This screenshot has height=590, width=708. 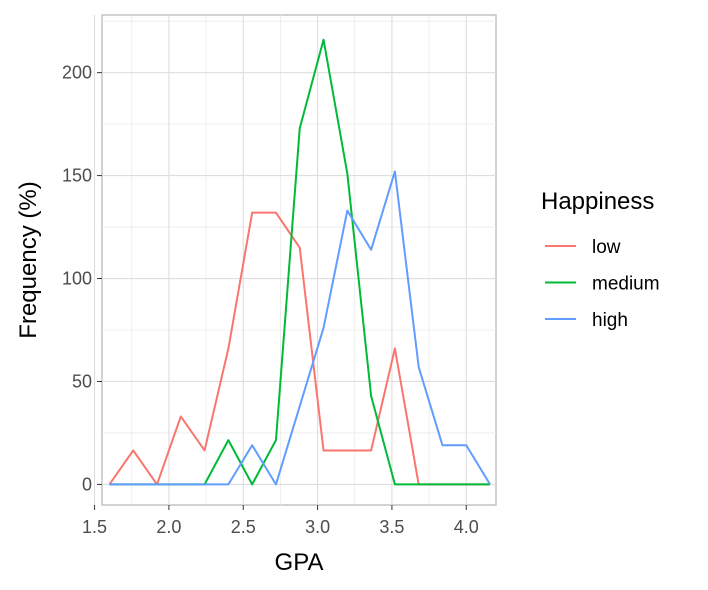 I want to click on y-axis-title: Frequency (%), so click(x=28, y=259).